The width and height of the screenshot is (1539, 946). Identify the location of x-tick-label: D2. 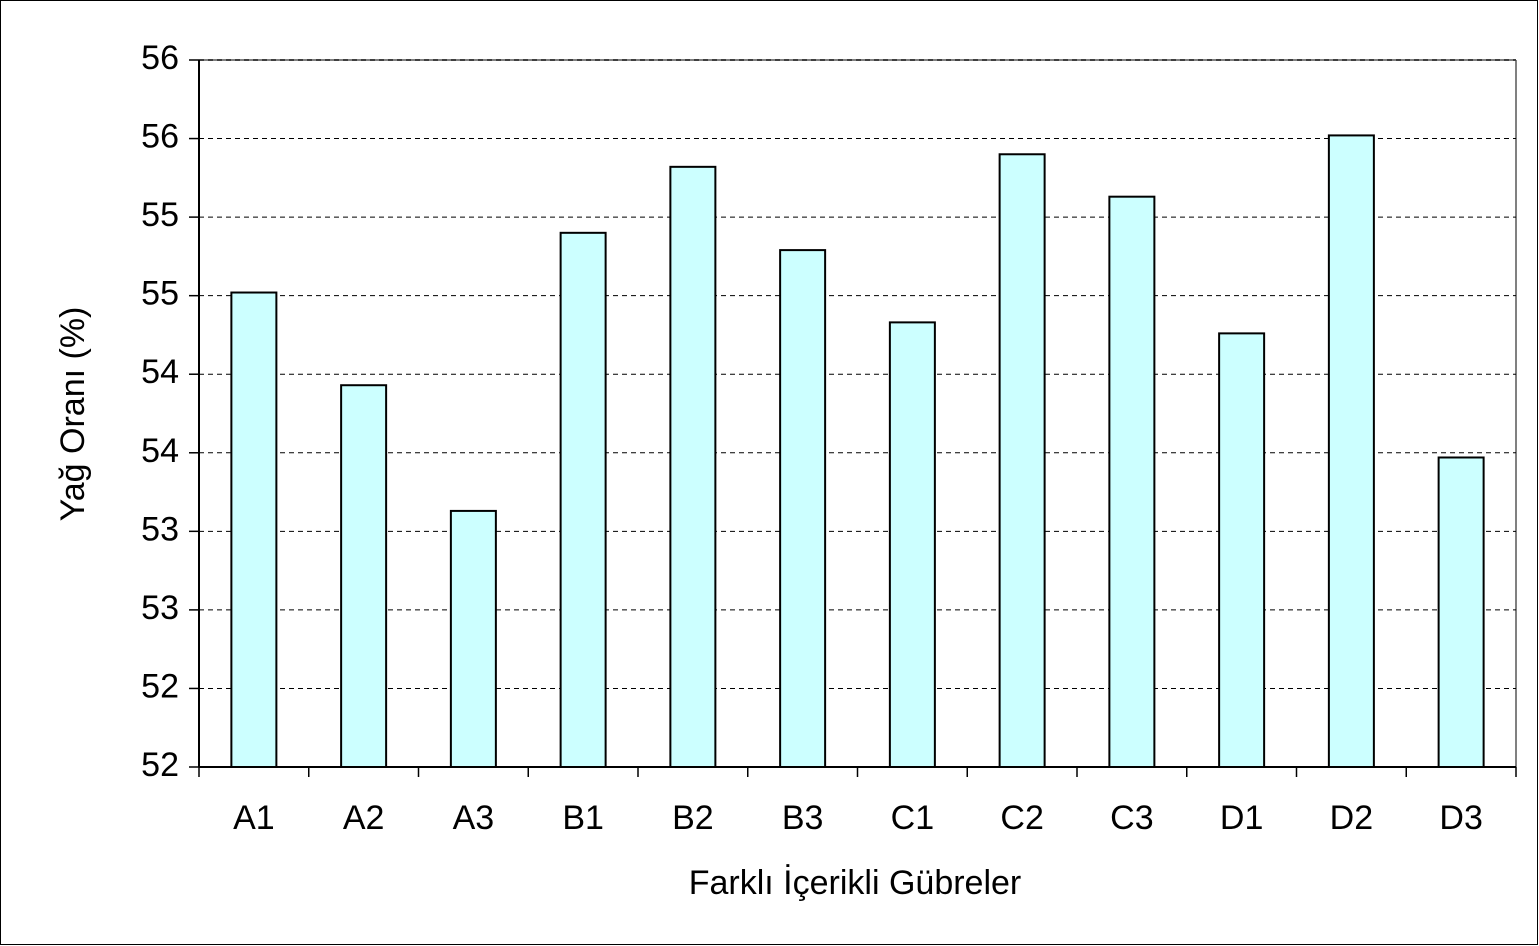
(1351, 818).